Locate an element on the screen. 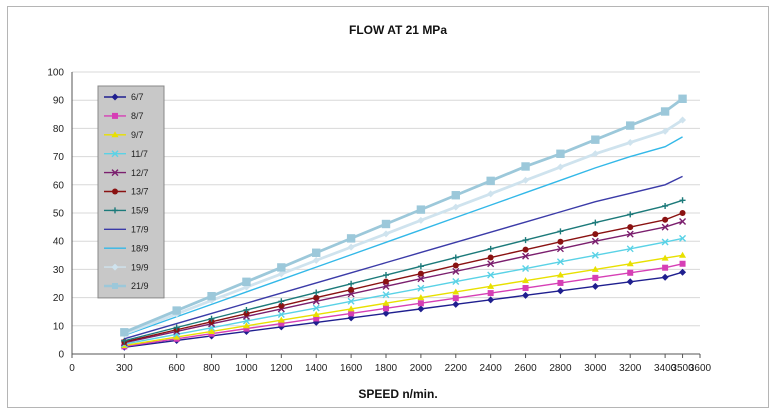  legend-label: 21/9 is located at coordinates (140, 286).